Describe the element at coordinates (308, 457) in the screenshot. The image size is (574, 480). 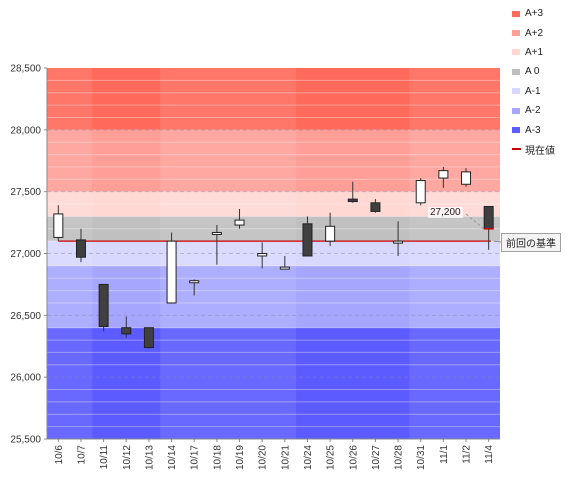
I see `x-tick-label: 10/24` at that location.